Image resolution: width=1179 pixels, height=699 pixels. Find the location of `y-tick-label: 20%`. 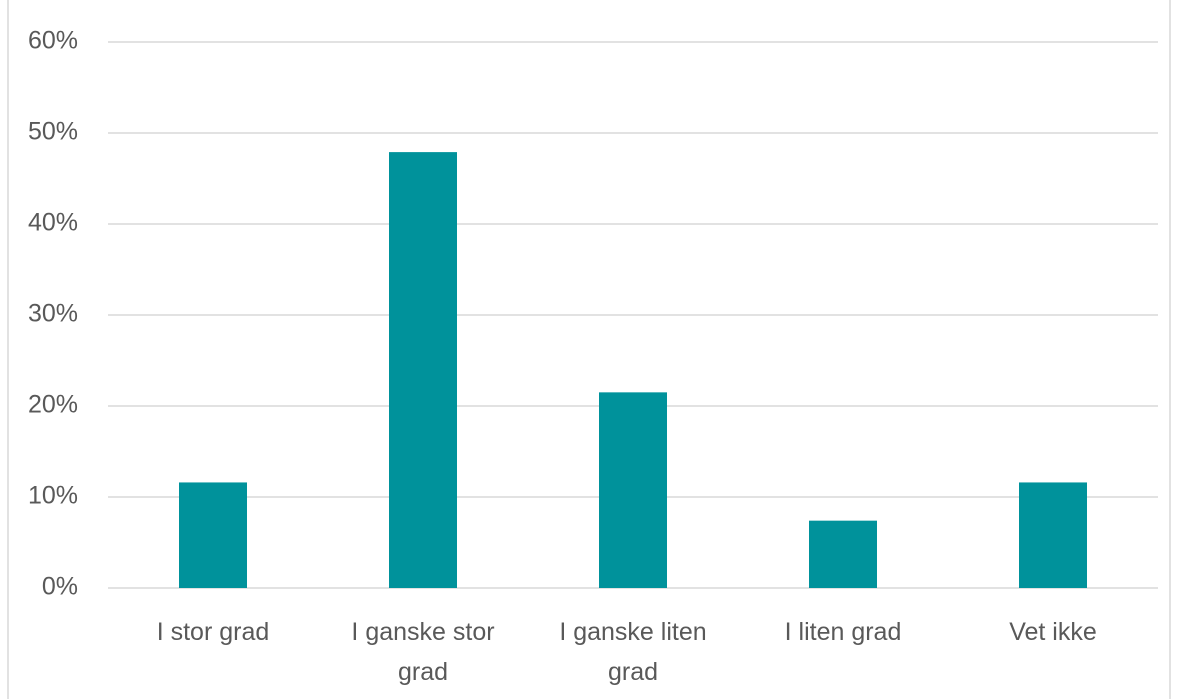

y-tick-label: 20% is located at coordinates (53, 405).